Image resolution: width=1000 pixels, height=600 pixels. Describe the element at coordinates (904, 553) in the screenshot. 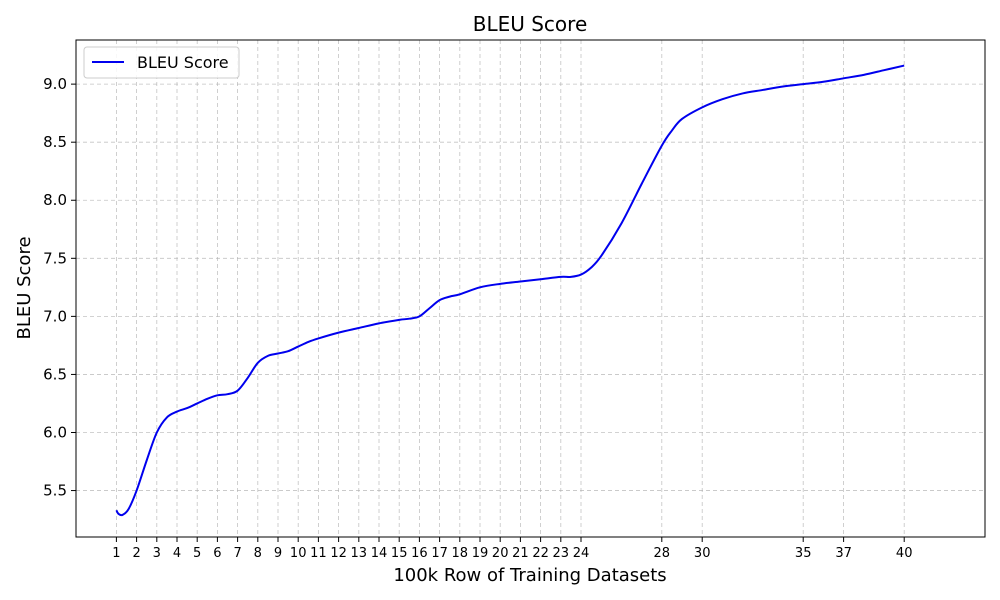

I see `x-tick-label: 40` at that location.